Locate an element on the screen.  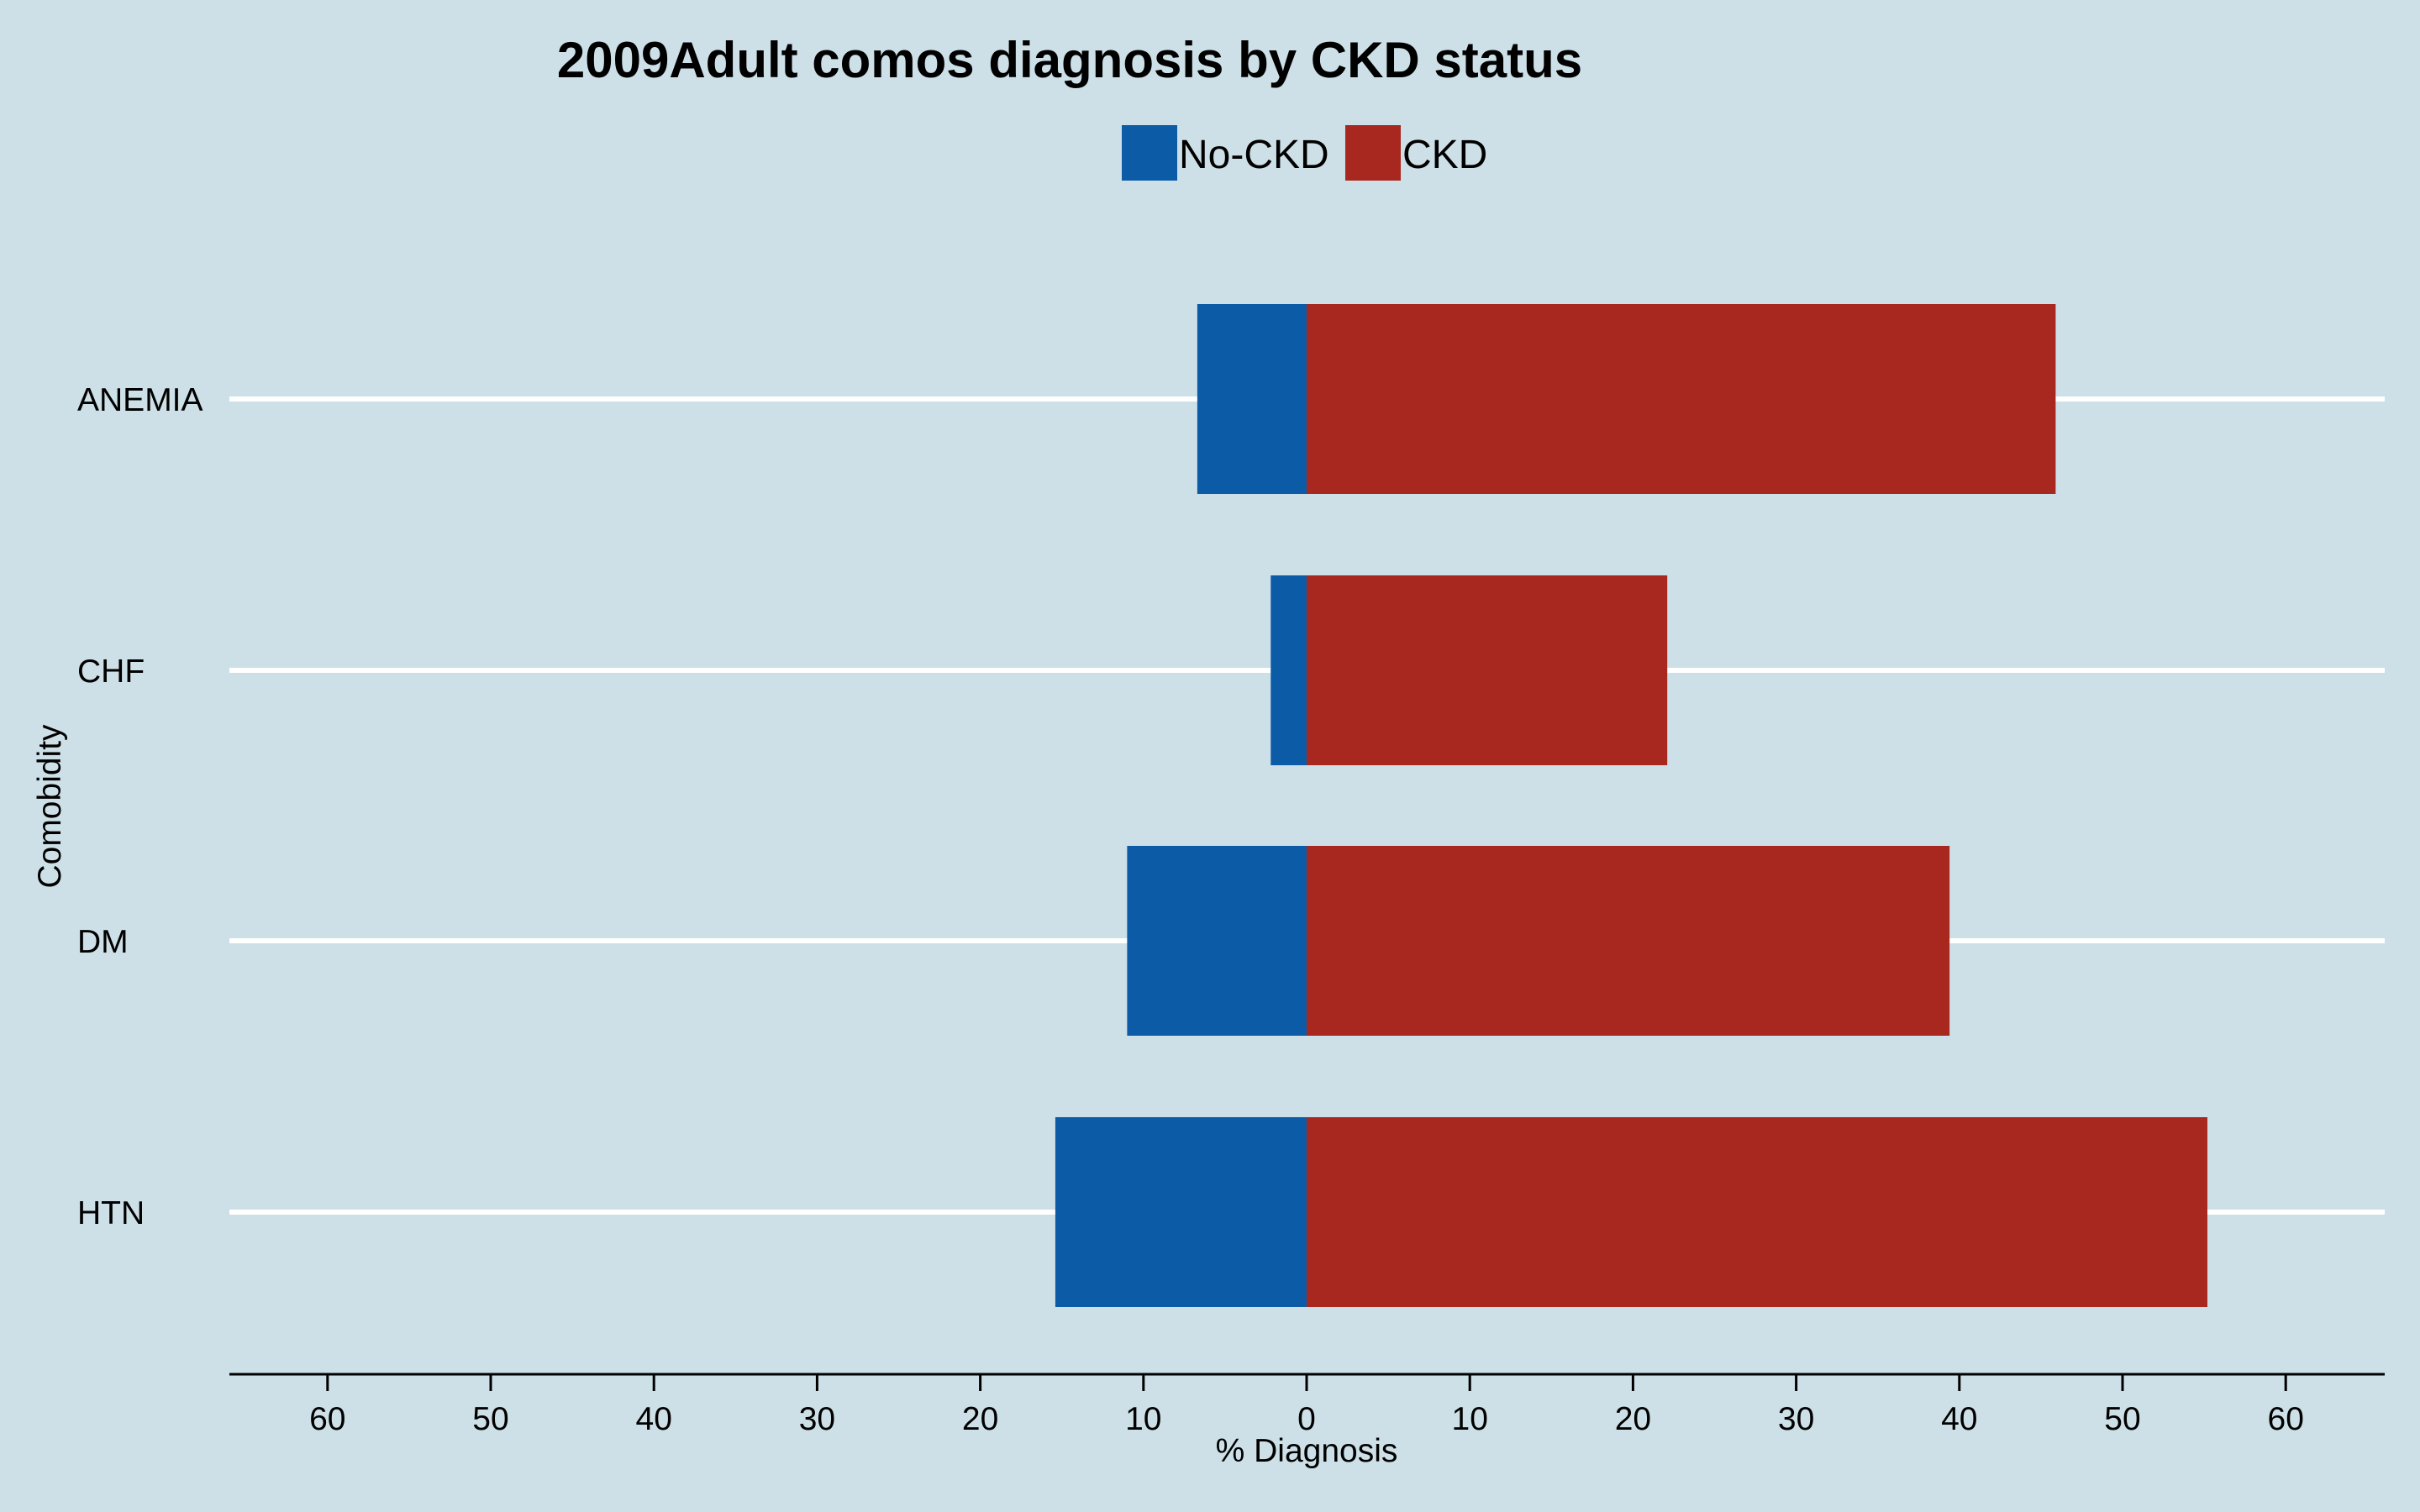
bar-no-ckd-dm is located at coordinates (1217, 941).